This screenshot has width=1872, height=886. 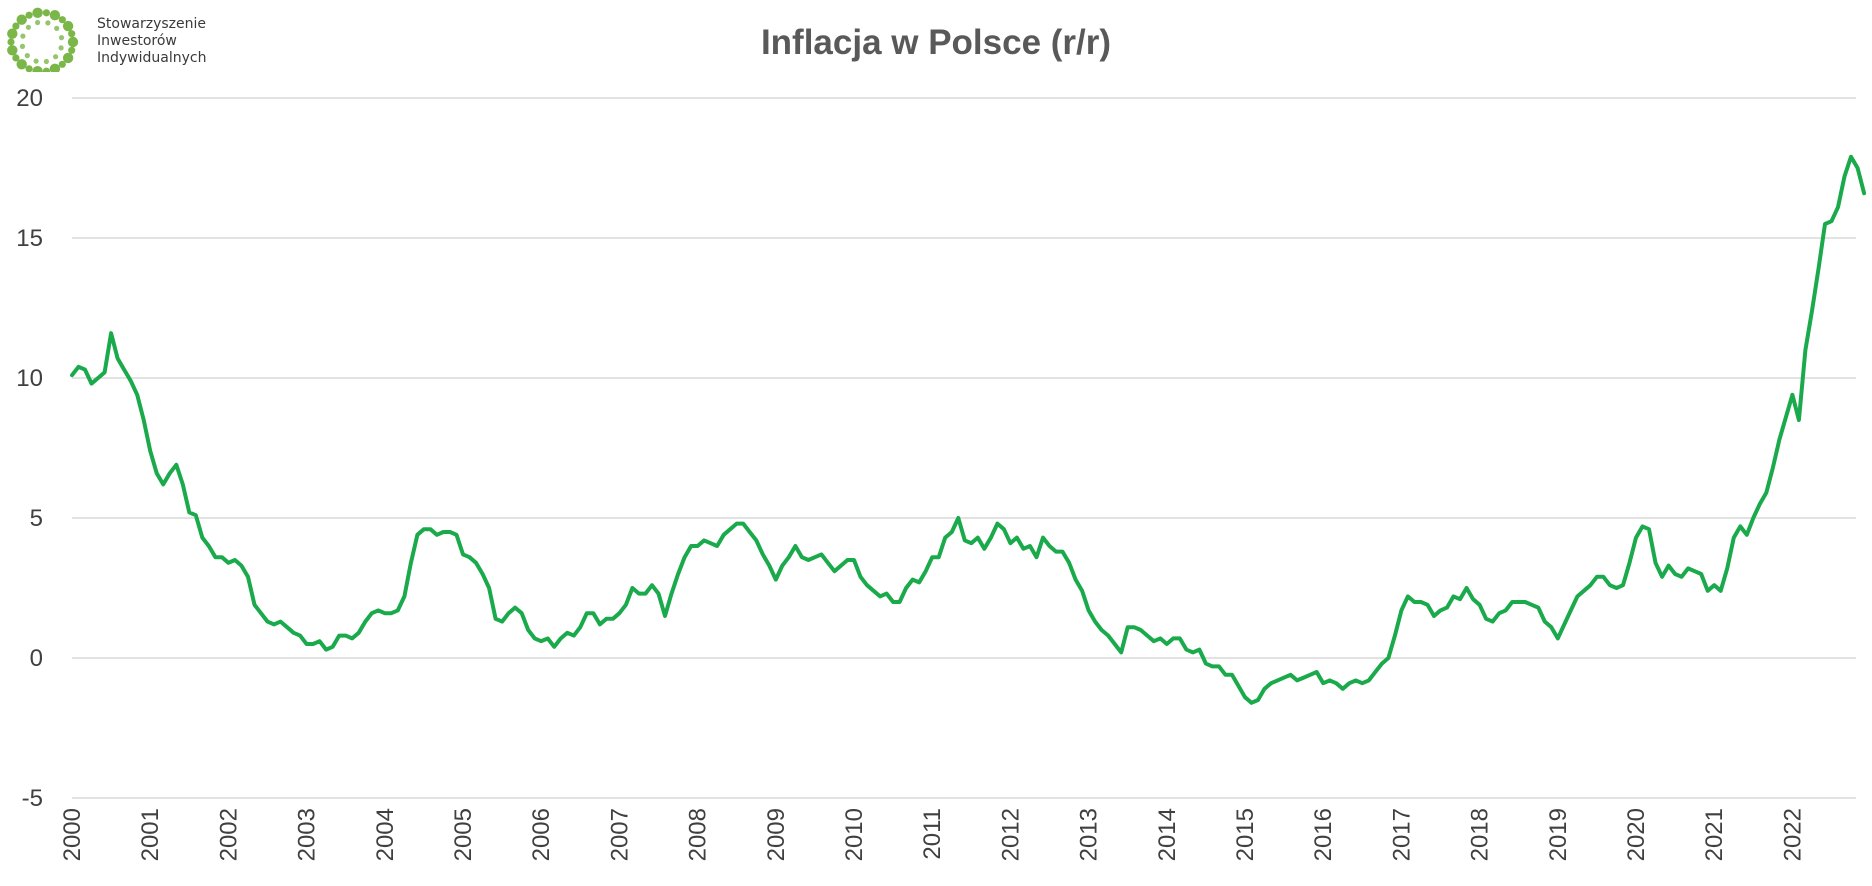 I want to click on x-tick-label: 2021, so click(x=1714, y=834).